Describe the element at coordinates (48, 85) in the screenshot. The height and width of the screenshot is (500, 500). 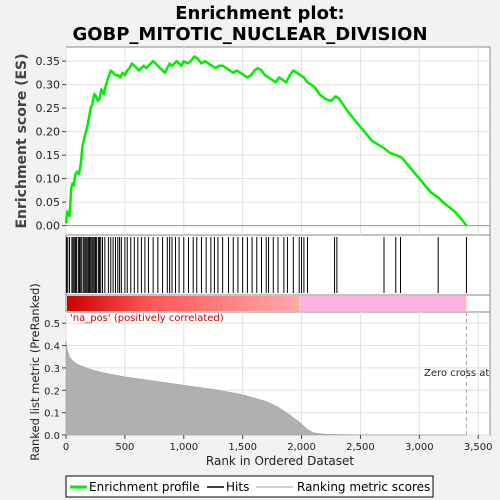
I see `es-y-tick-label: 0.30` at that location.